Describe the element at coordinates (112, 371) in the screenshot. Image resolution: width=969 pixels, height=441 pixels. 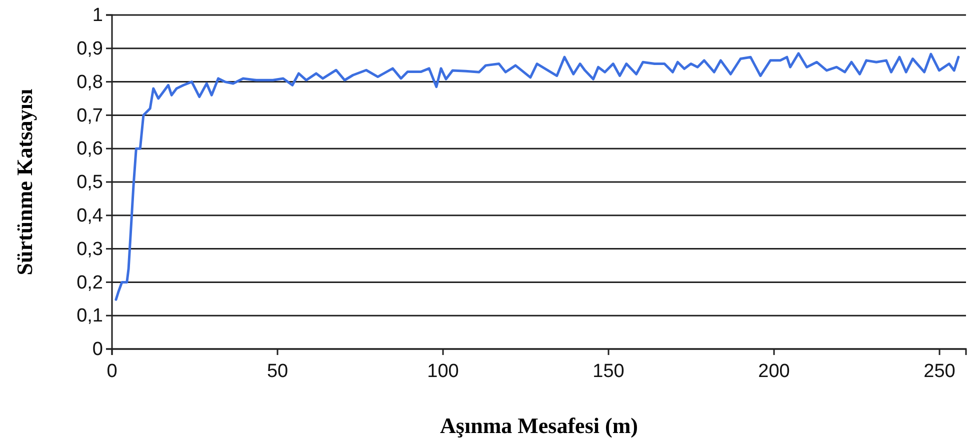
I see `x-tick-label: 0` at that location.